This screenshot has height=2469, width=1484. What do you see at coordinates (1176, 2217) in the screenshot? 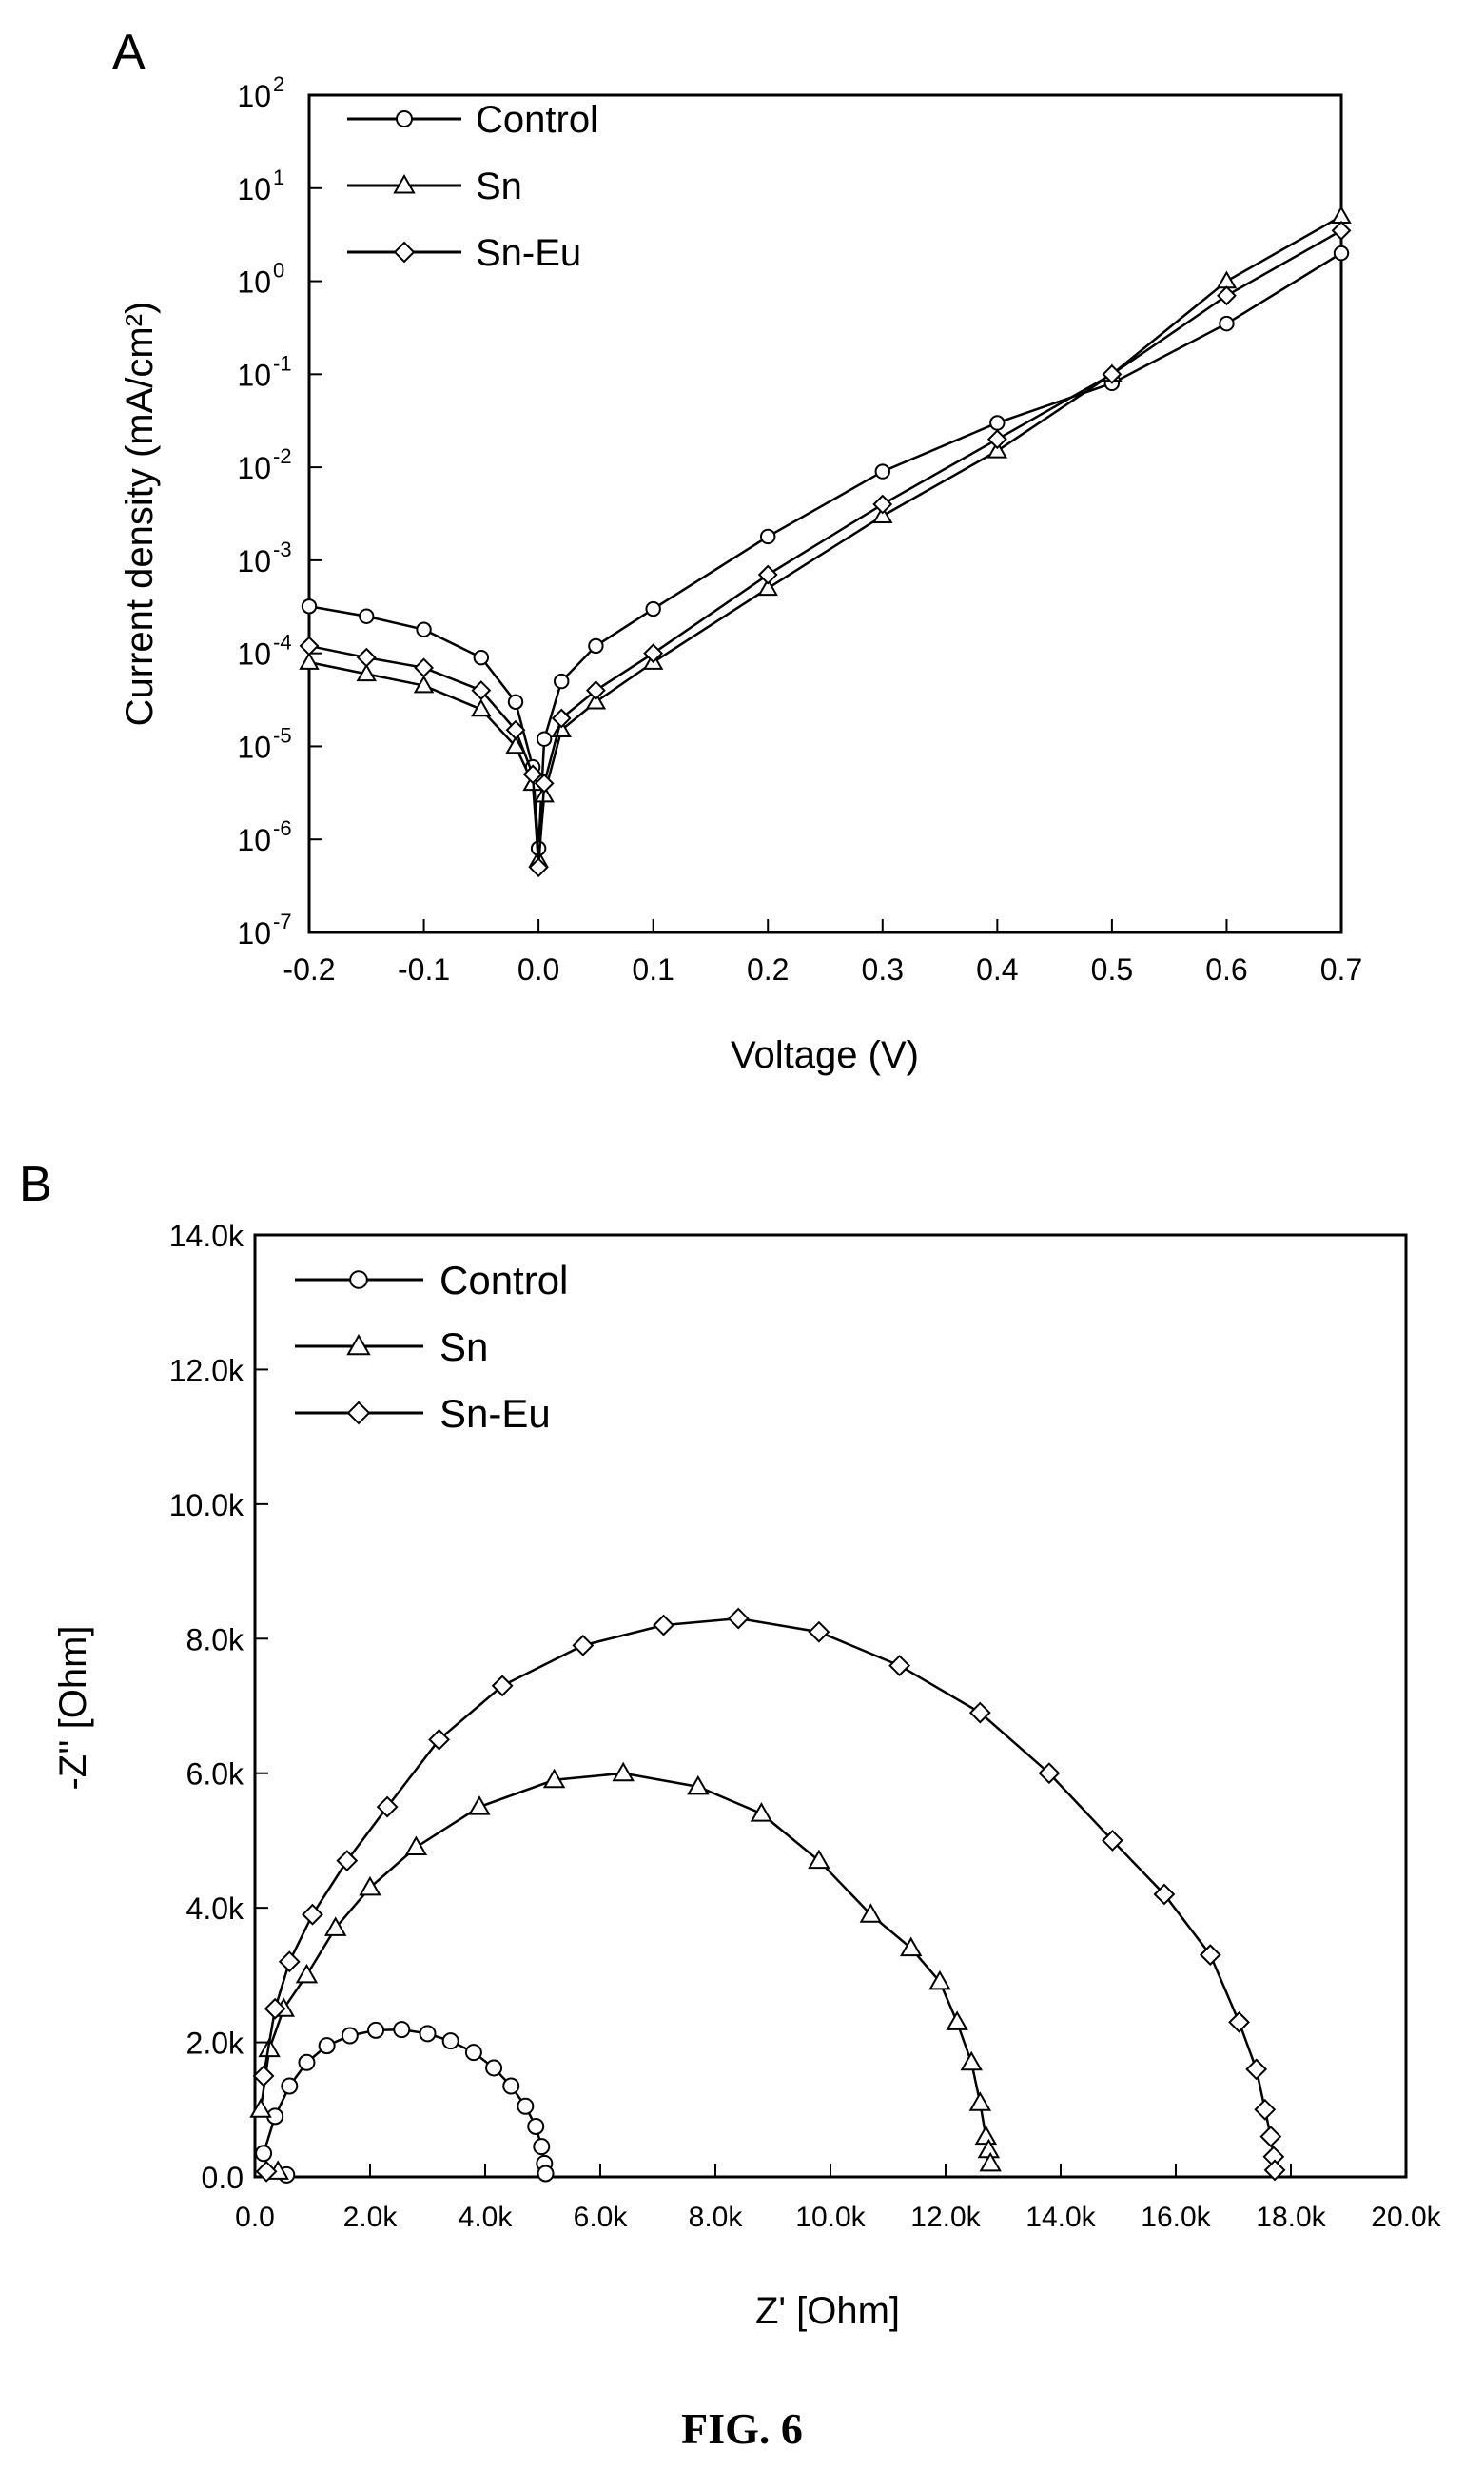
I see `panel-b-x-tick-label: 16.0k` at bounding box center [1176, 2217].